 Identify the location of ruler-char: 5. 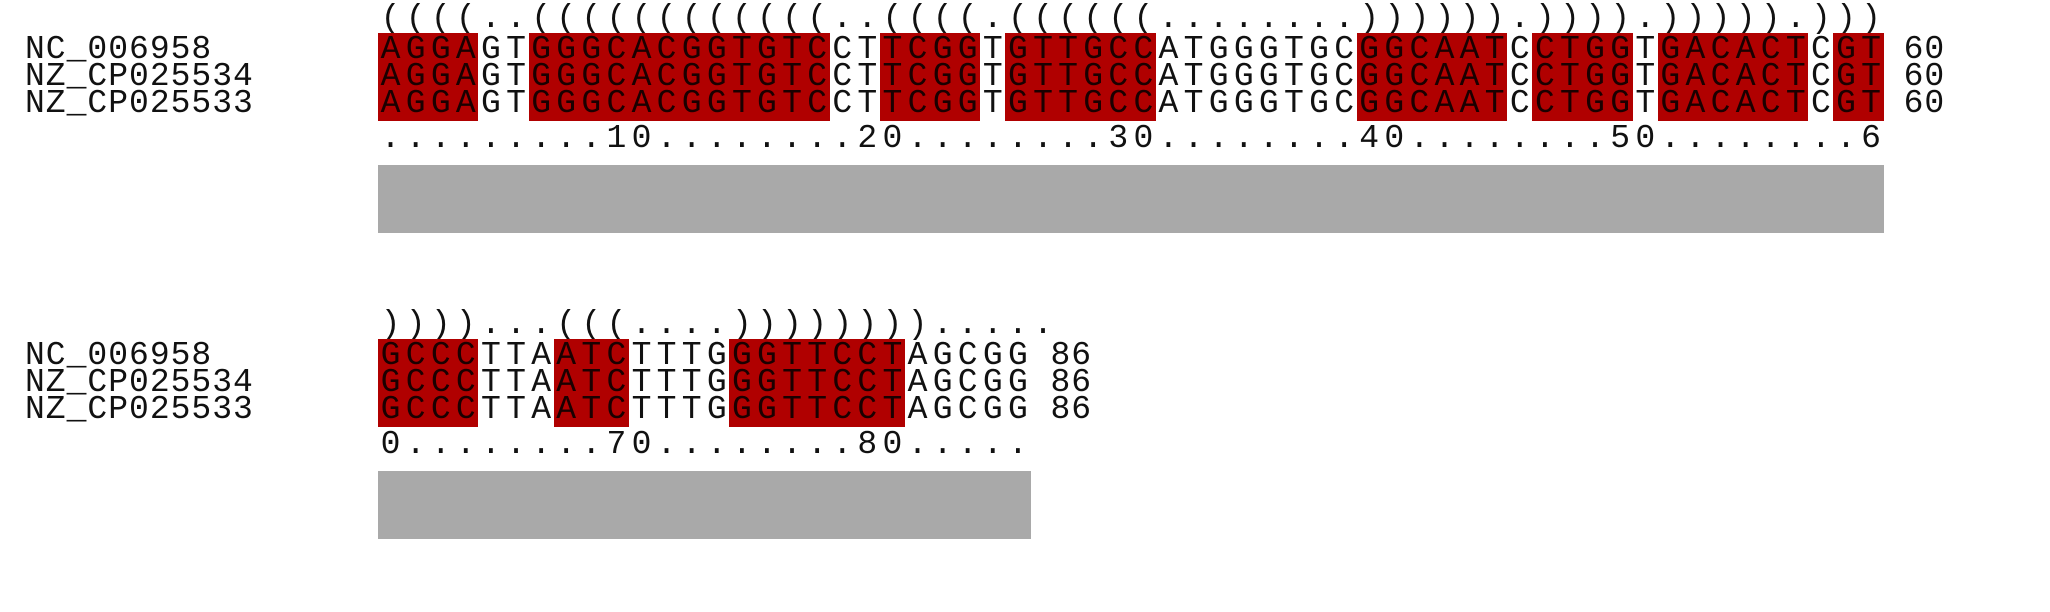
(1620, 138).